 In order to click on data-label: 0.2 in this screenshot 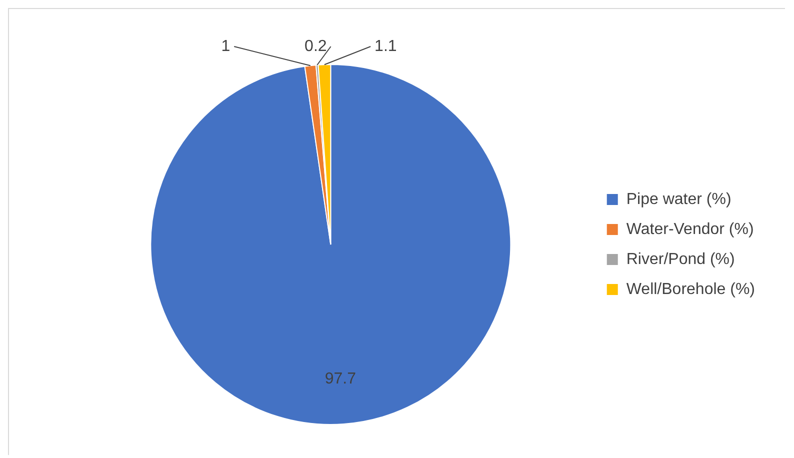, I will do `click(315, 46)`.